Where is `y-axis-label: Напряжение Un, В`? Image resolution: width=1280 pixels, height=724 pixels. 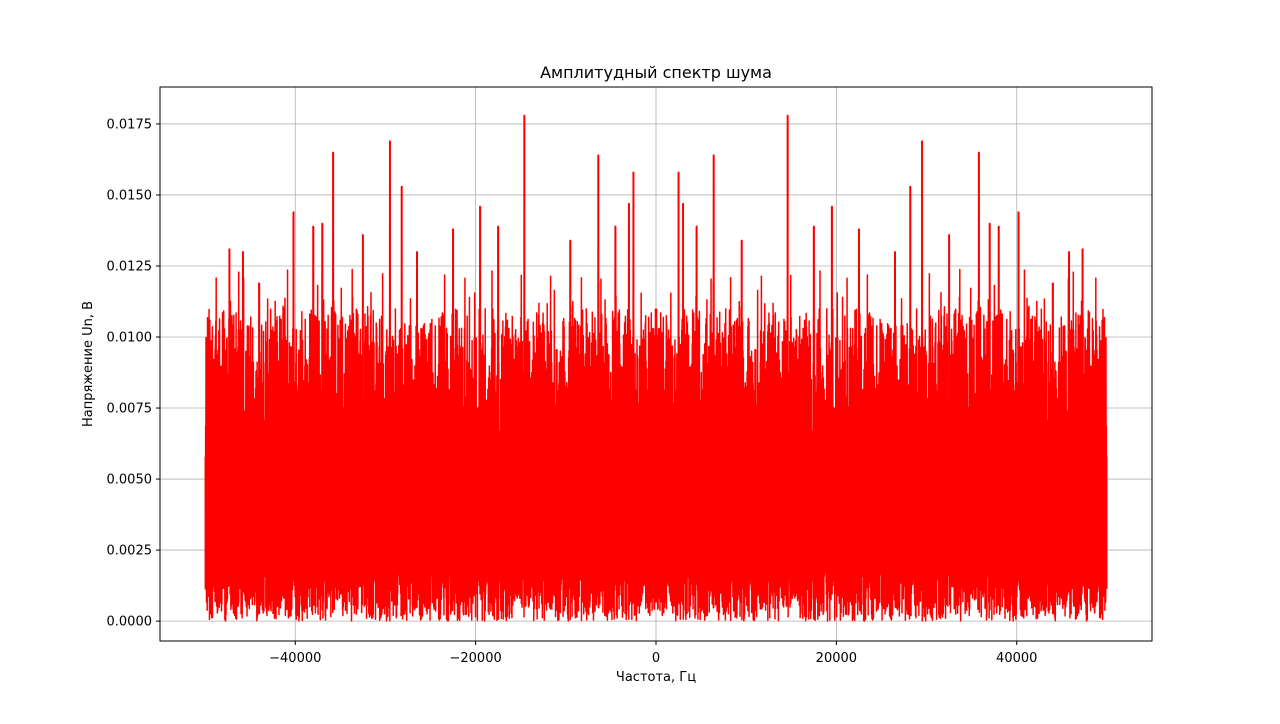
y-axis-label: Напряжение Un, В is located at coordinates (88, 364).